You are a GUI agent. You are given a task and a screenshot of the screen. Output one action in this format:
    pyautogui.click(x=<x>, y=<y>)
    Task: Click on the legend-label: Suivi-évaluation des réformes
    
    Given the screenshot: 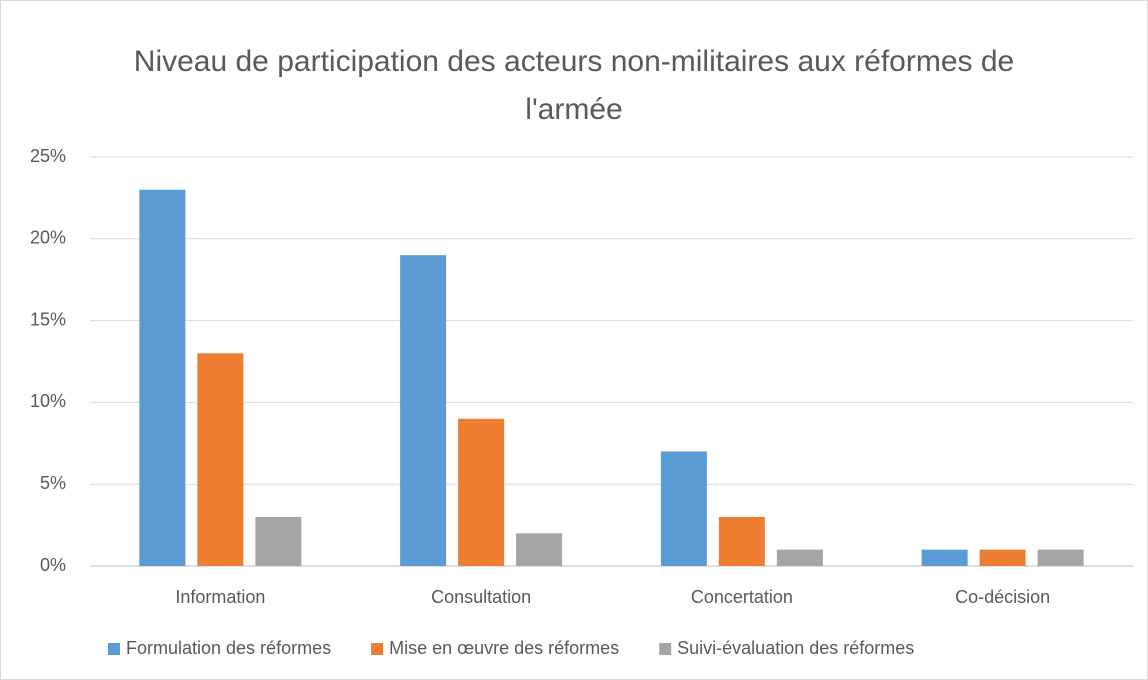 What is the action you would take?
    pyautogui.click(x=795, y=648)
    